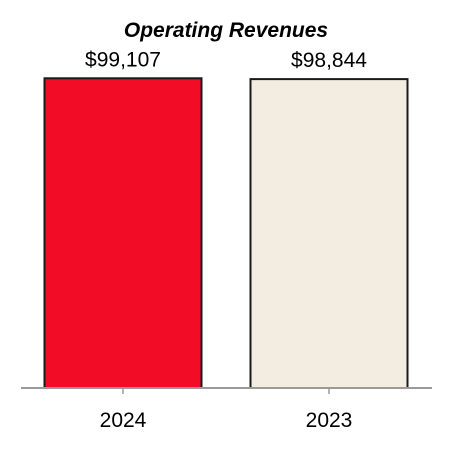 The image size is (452, 452). Describe the element at coordinates (329, 60) in the screenshot. I see `data-label-2023: $98,844` at that location.